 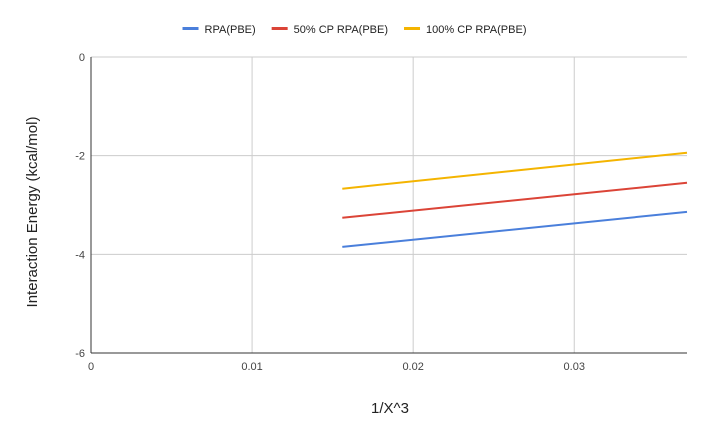 I want to click on legend-label: 100% CP RPA(PBE), so click(x=476, y=30).